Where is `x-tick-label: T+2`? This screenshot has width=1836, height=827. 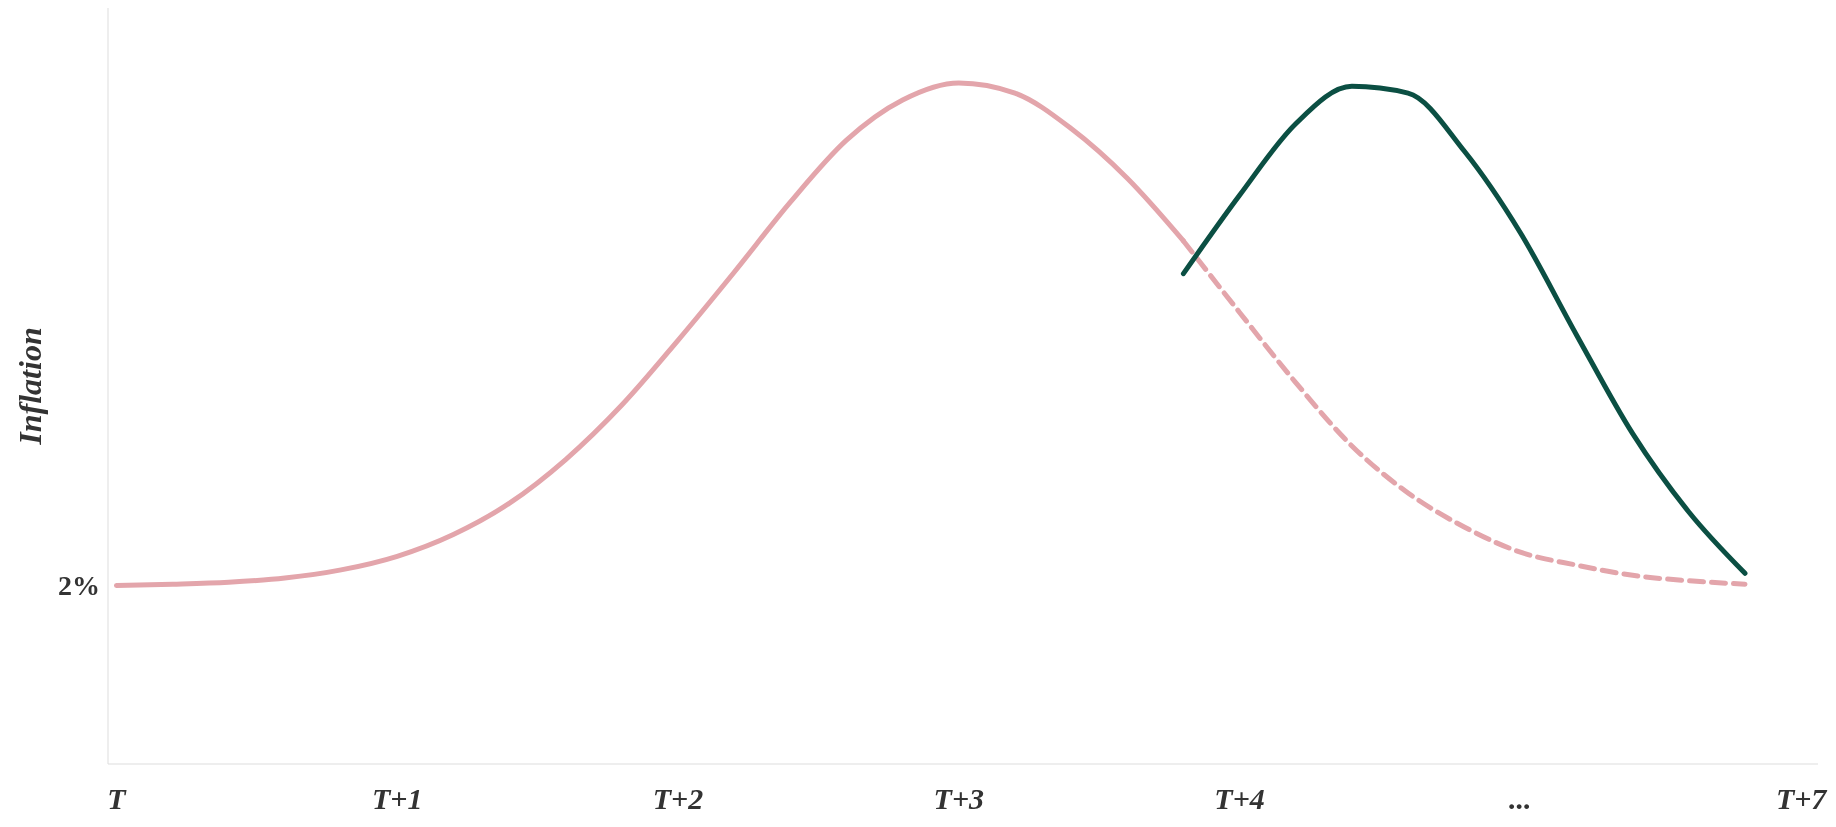
x-tick-label: T+2 is located at coordinates (678, 799).